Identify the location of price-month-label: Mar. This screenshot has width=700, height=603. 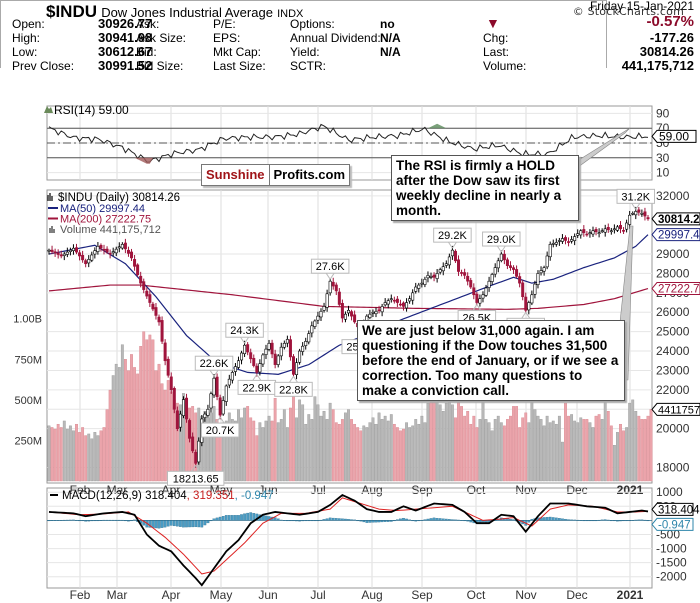
(117, 490).